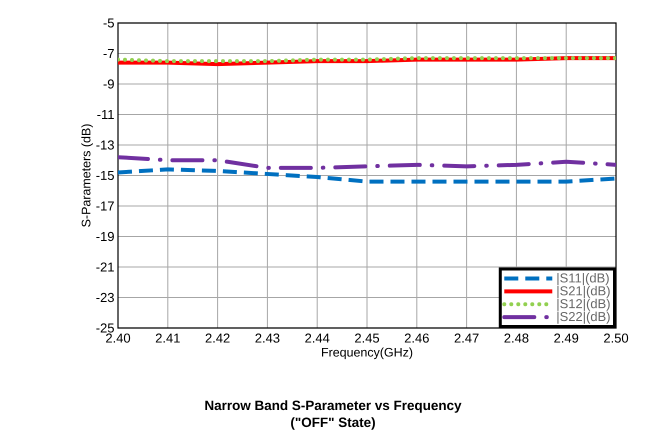 This screenshot has width=667, height=441. I want to click on x-tick-label: 2.48, so click(516, 338).